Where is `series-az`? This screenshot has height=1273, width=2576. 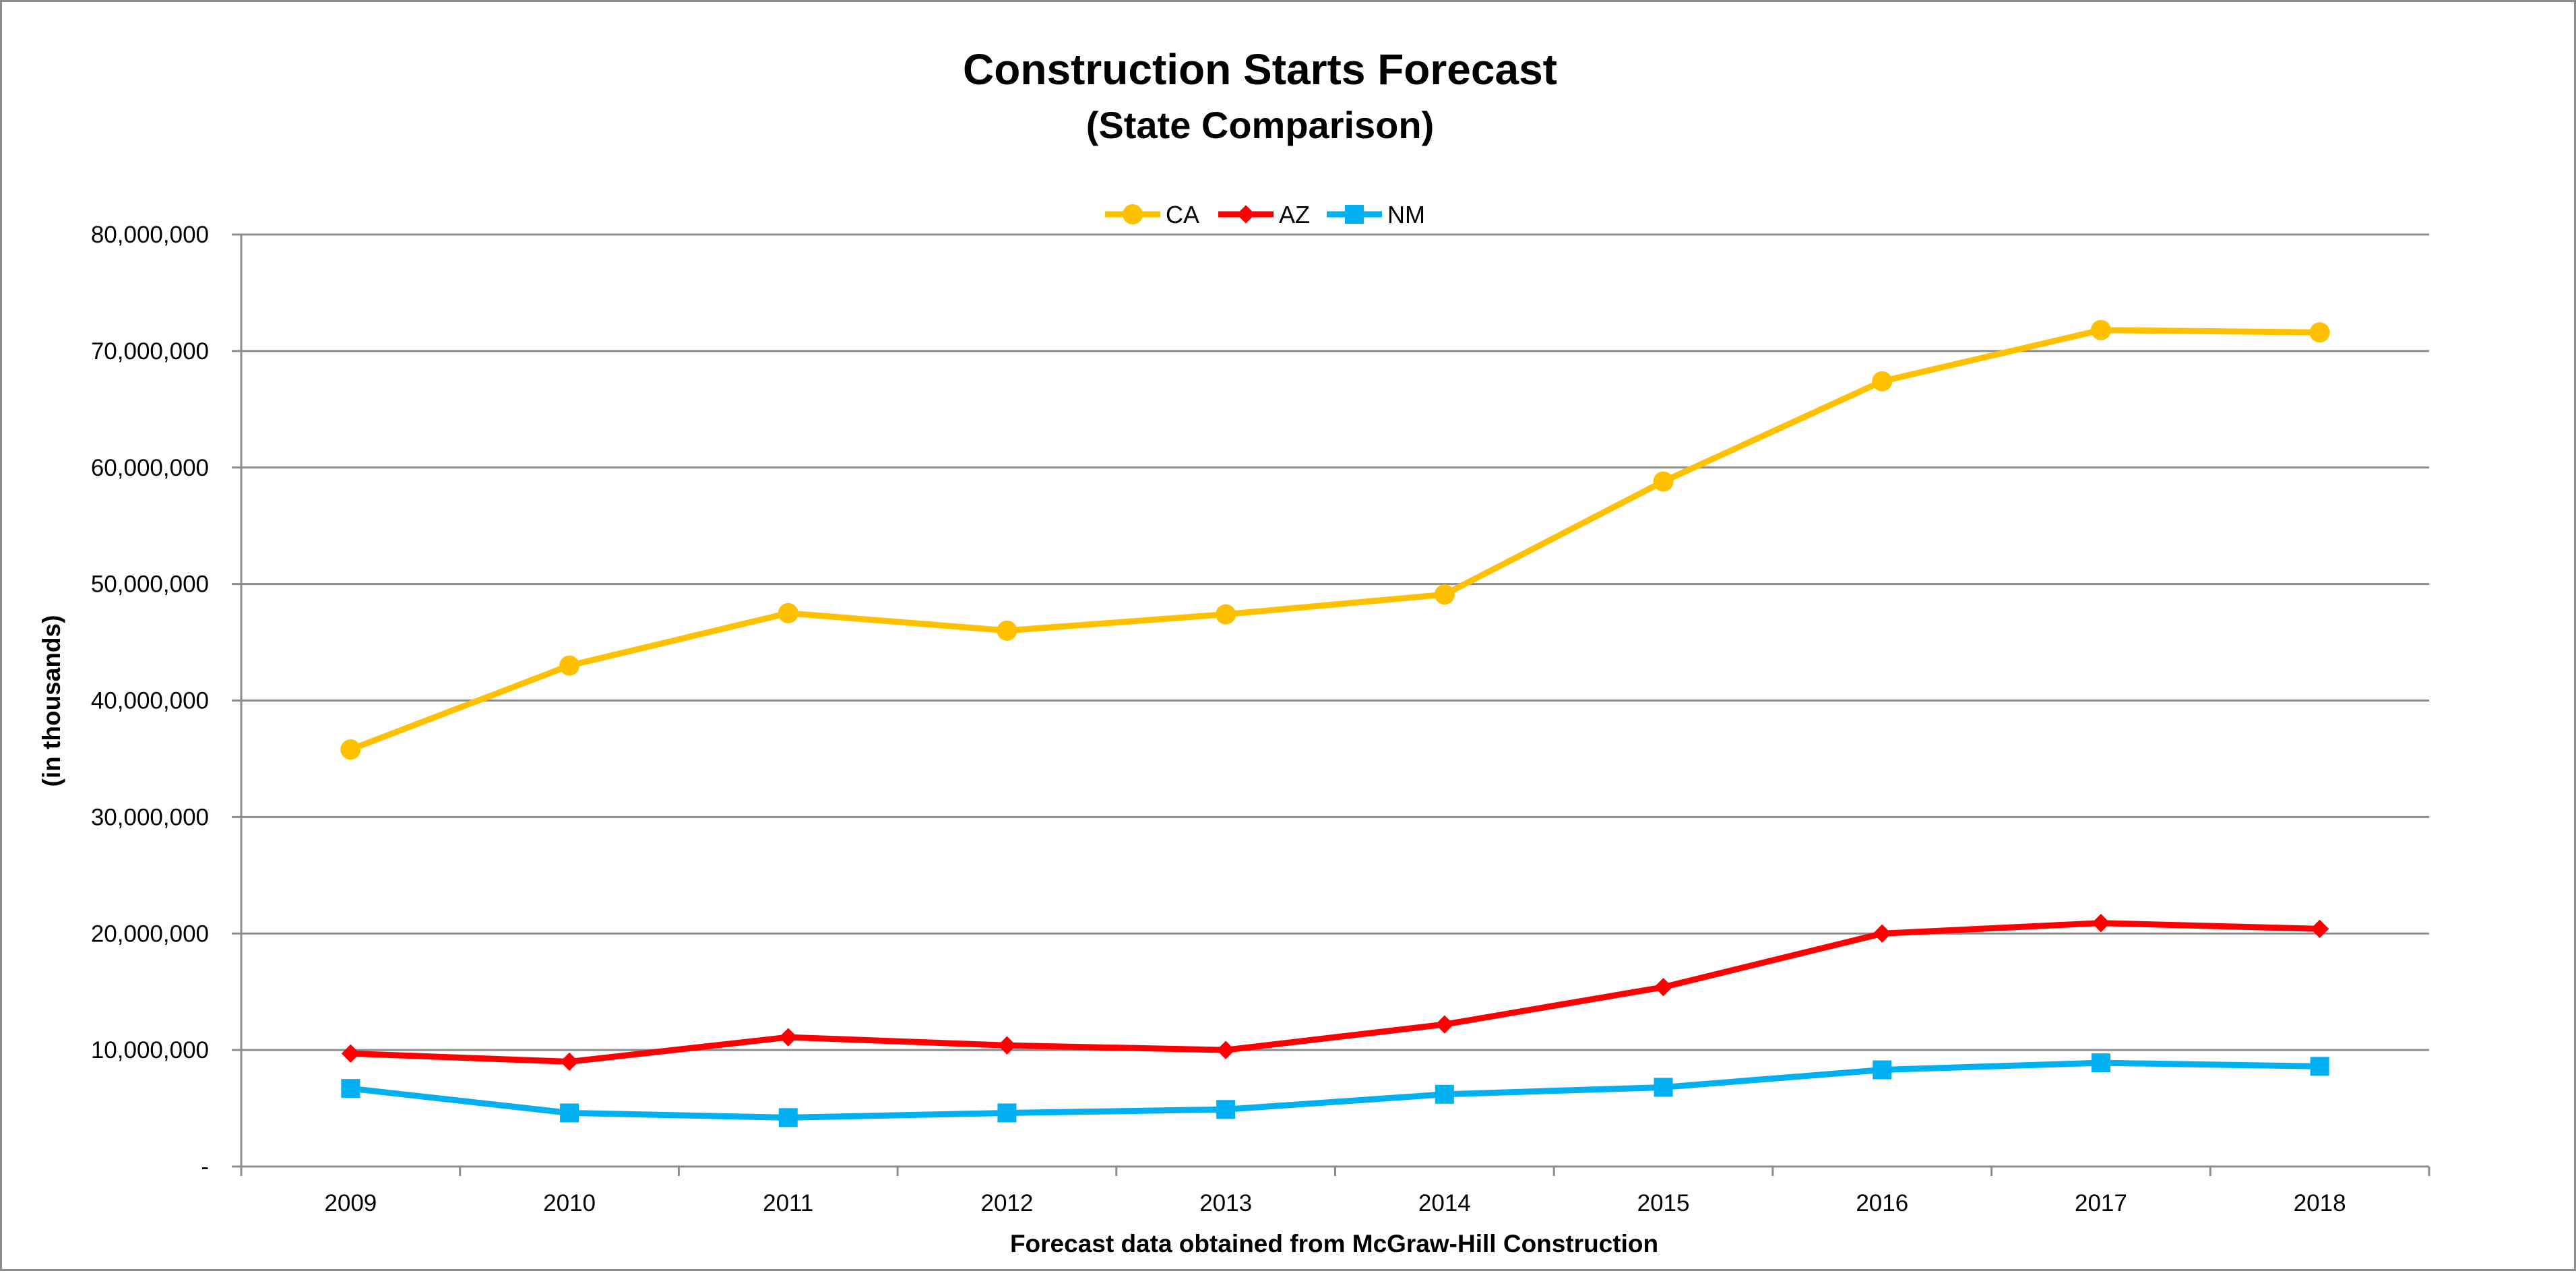 series-az is located at coordinates (1335, 993).